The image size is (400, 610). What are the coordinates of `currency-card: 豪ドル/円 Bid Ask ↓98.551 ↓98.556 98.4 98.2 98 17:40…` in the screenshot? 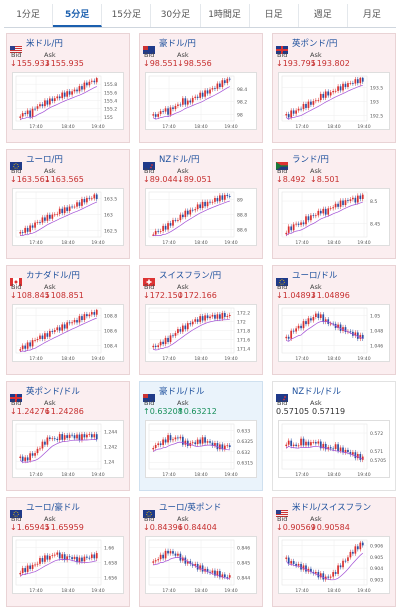 It's located at (201, 88).